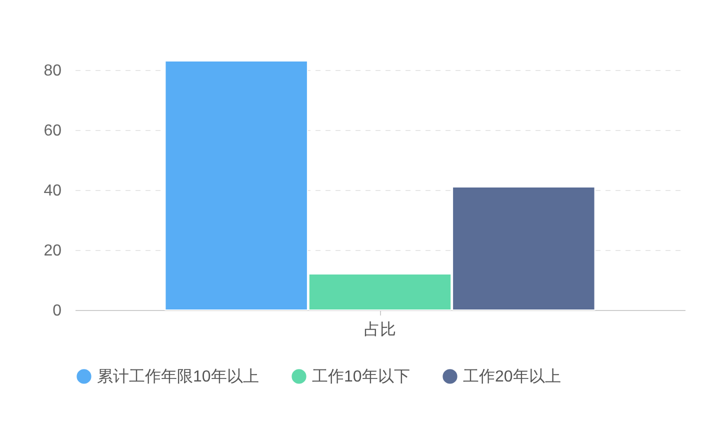  What do you see at coordinates (361, 376) in the screenshot?
I see `legend-label: 工作10年以下` at bounding box center [361, 376].